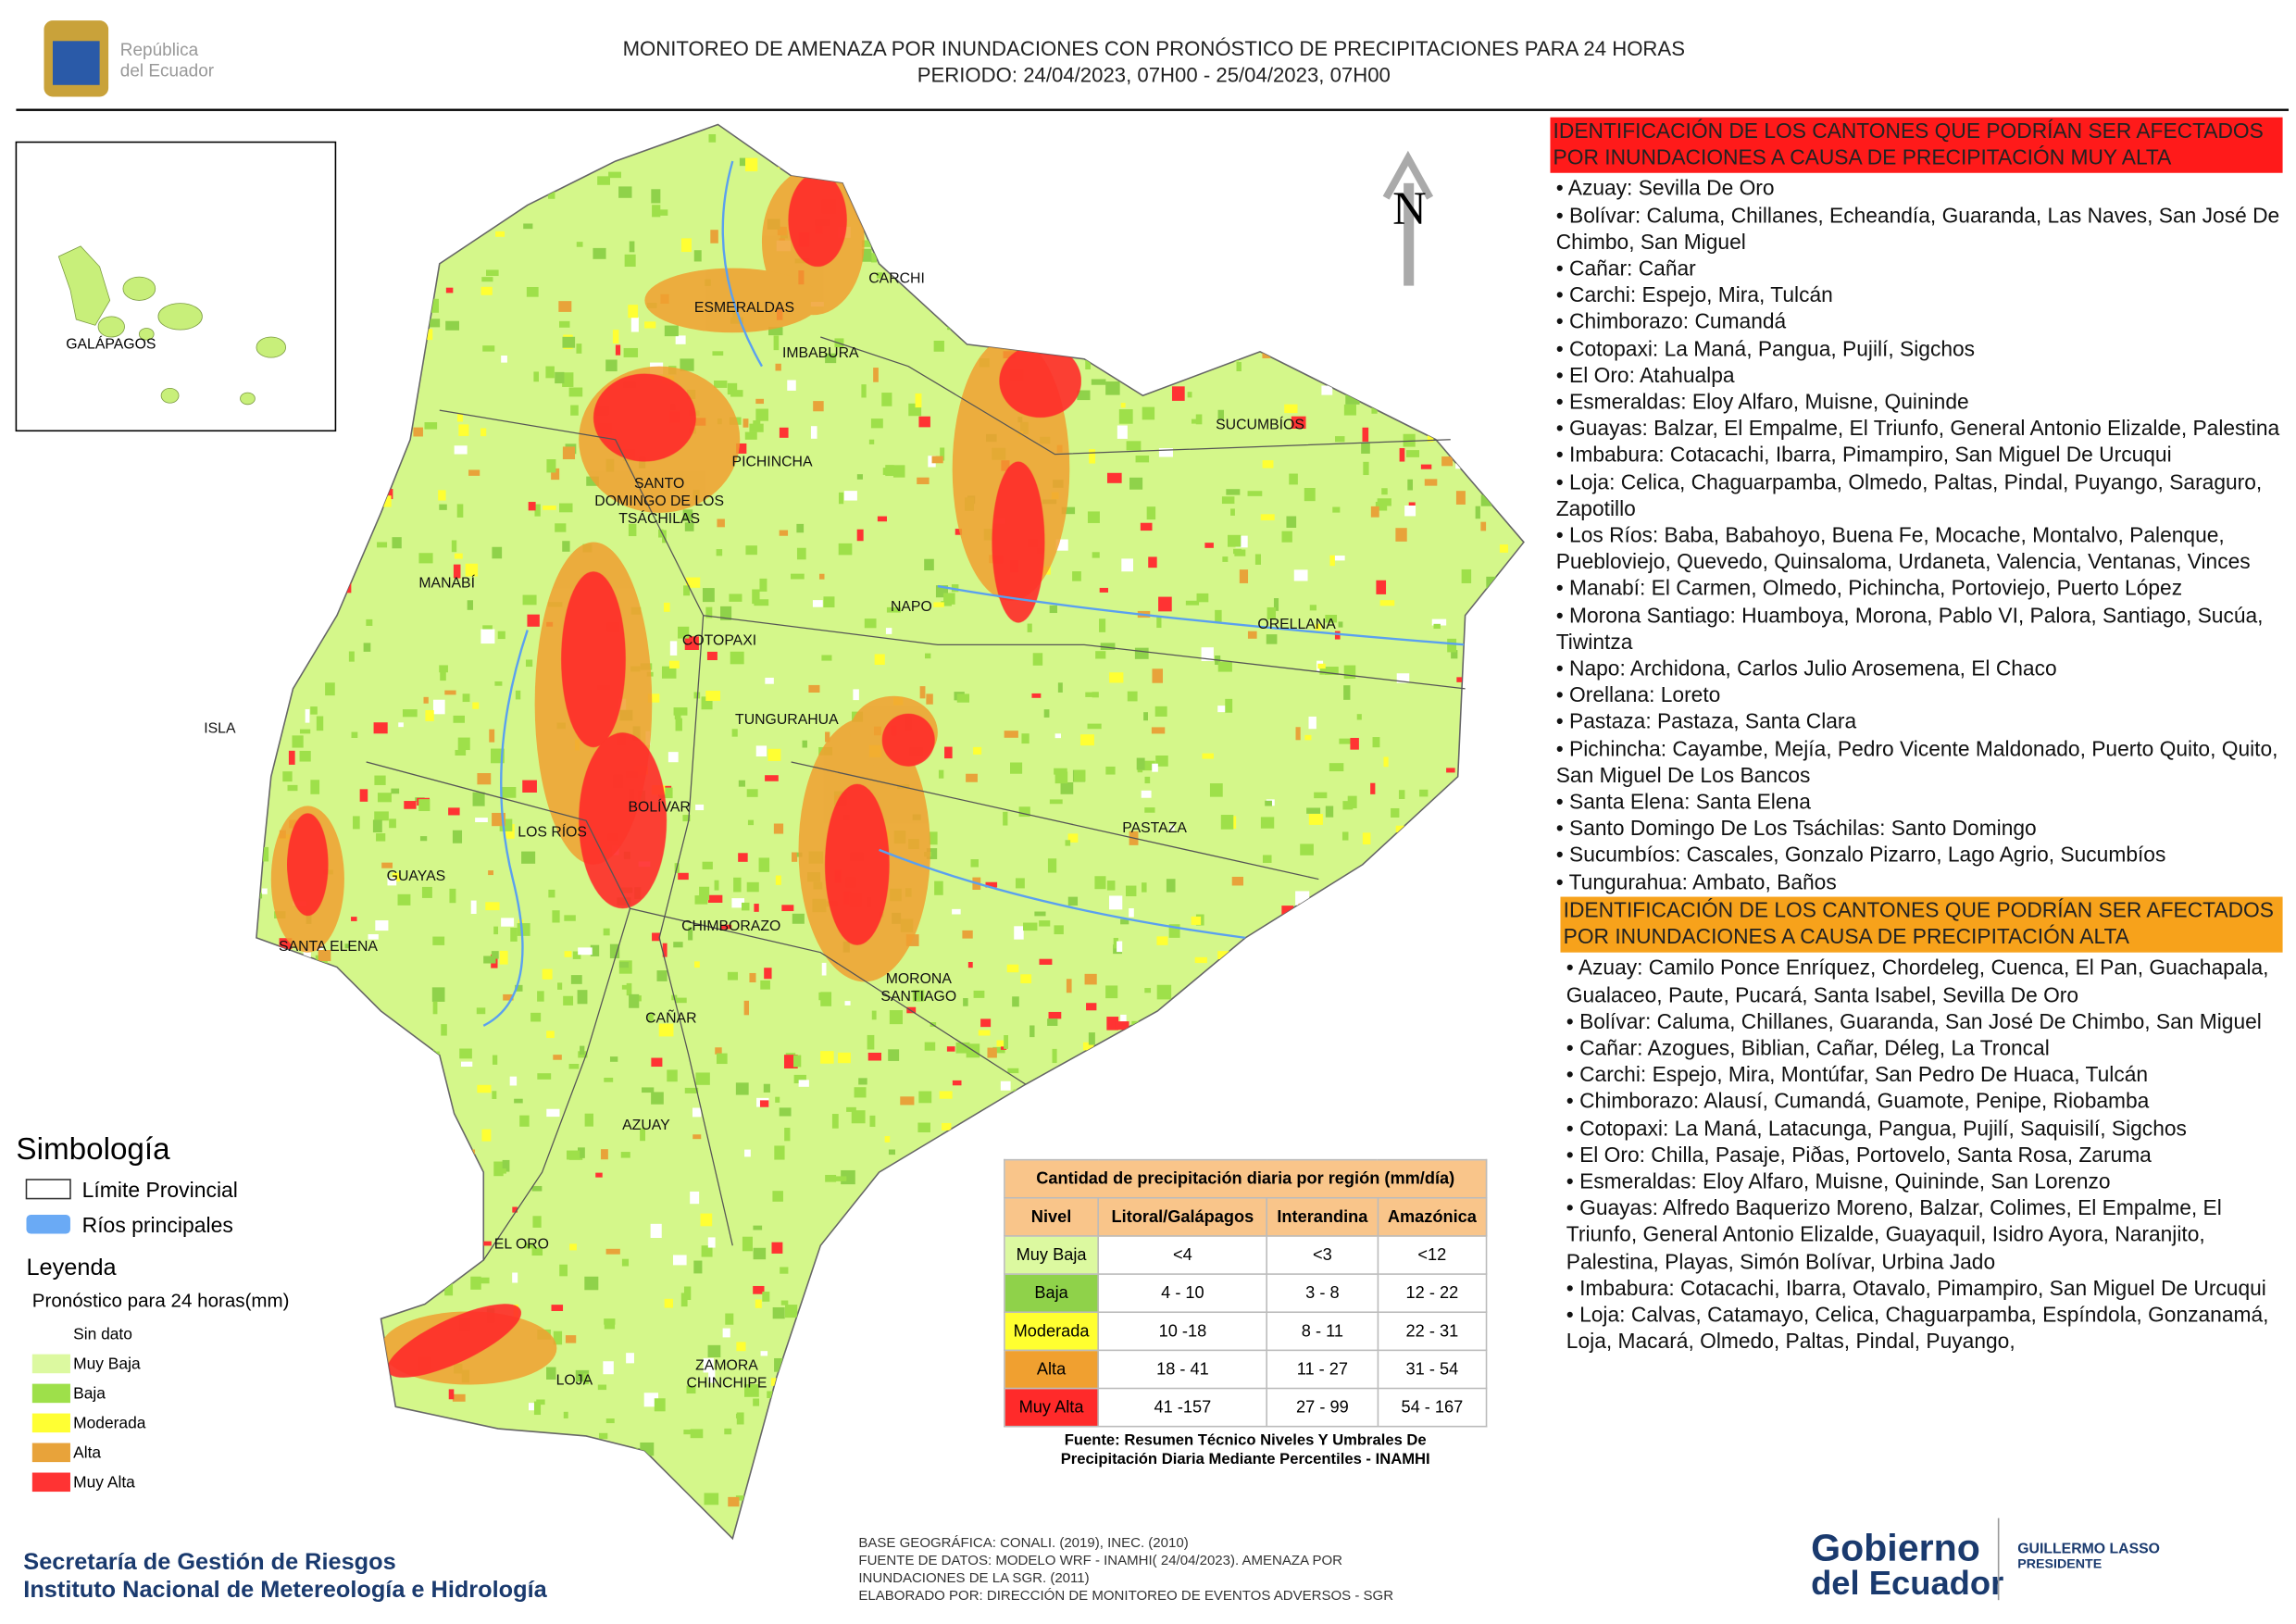 The image size is (2296, 1624). What do you see at coordinates (726, 1366) in the screenshot?
I see `province-label: ZAMORA` at bounding box center [726, 1366].